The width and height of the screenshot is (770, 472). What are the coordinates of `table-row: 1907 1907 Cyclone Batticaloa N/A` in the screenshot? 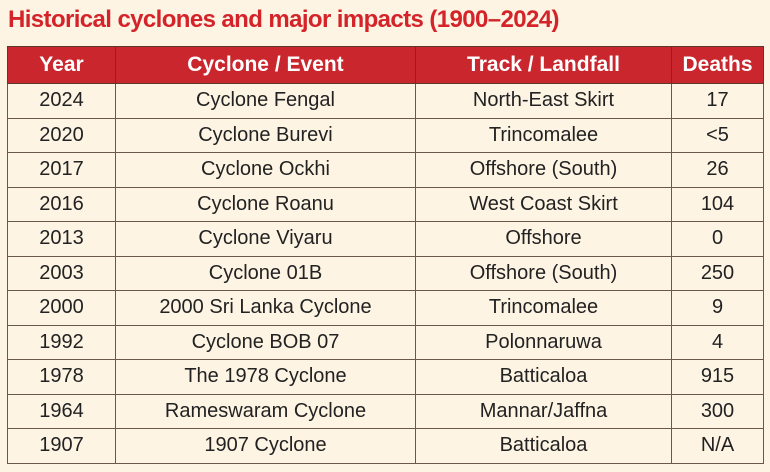 It's located at (385, 446).